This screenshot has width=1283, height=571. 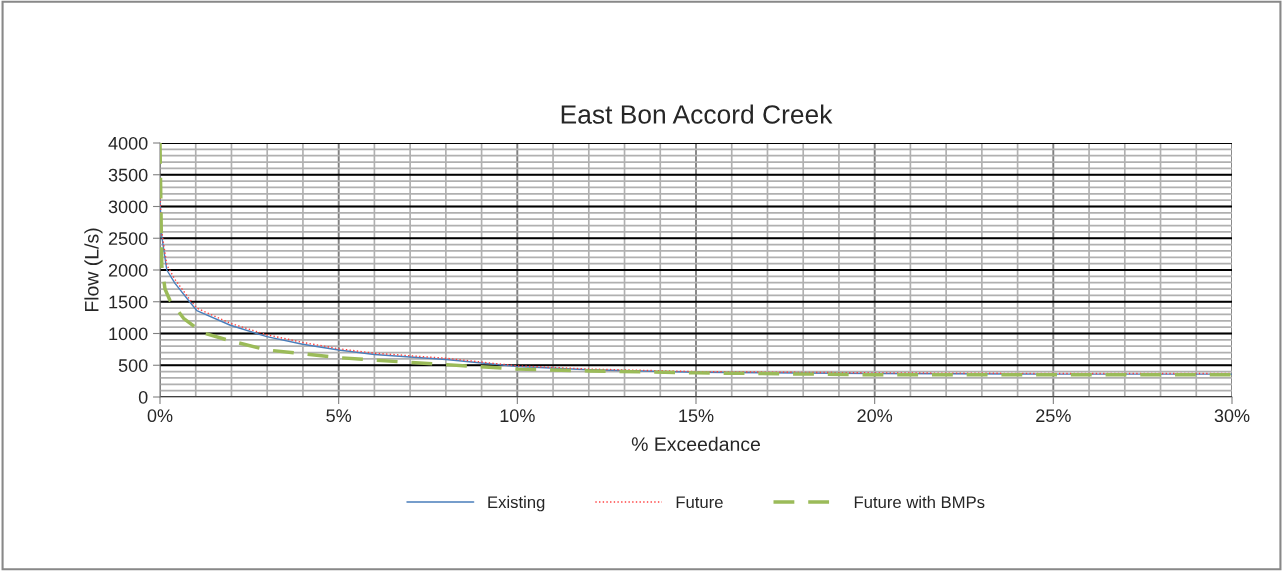 I want to click on x-tick-label: 10%, so click(x=517, y=416).